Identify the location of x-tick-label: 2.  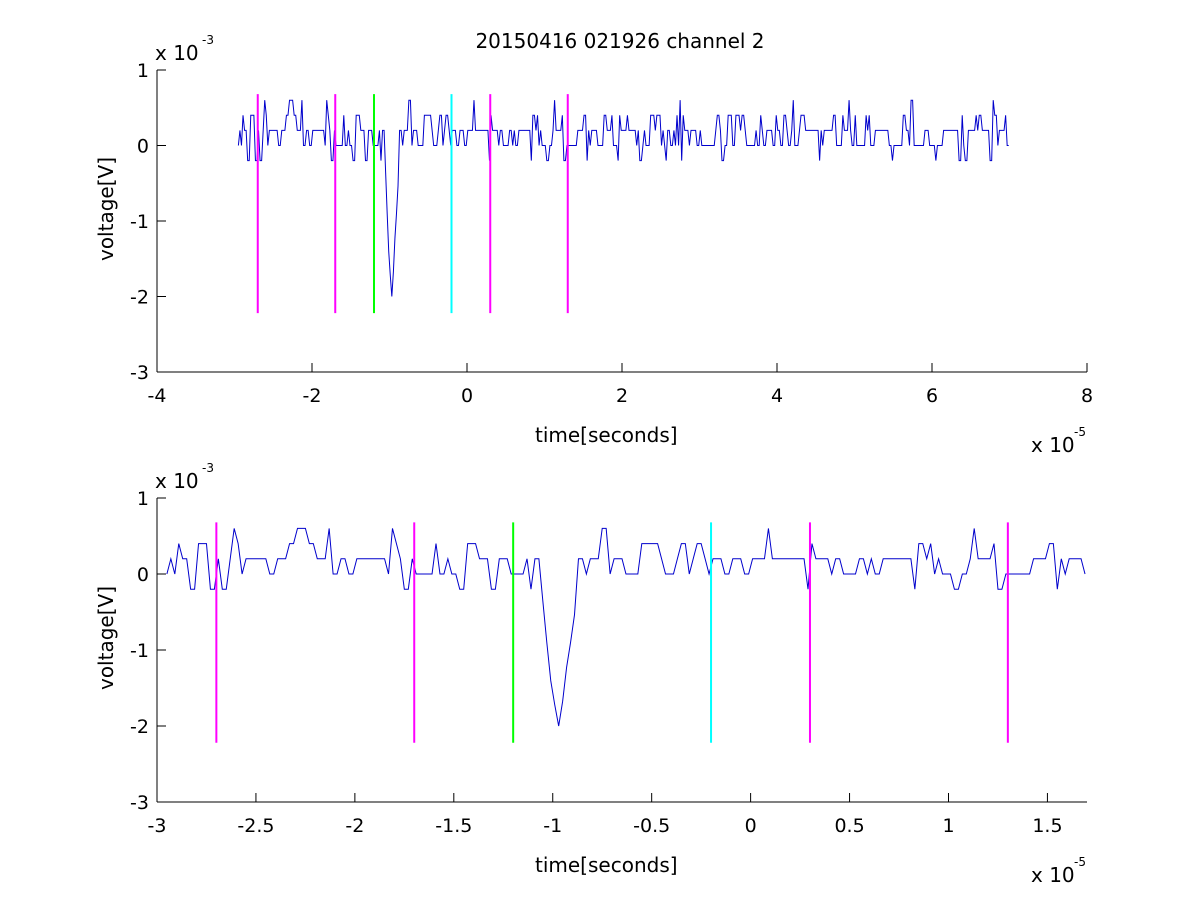
(622, 396).